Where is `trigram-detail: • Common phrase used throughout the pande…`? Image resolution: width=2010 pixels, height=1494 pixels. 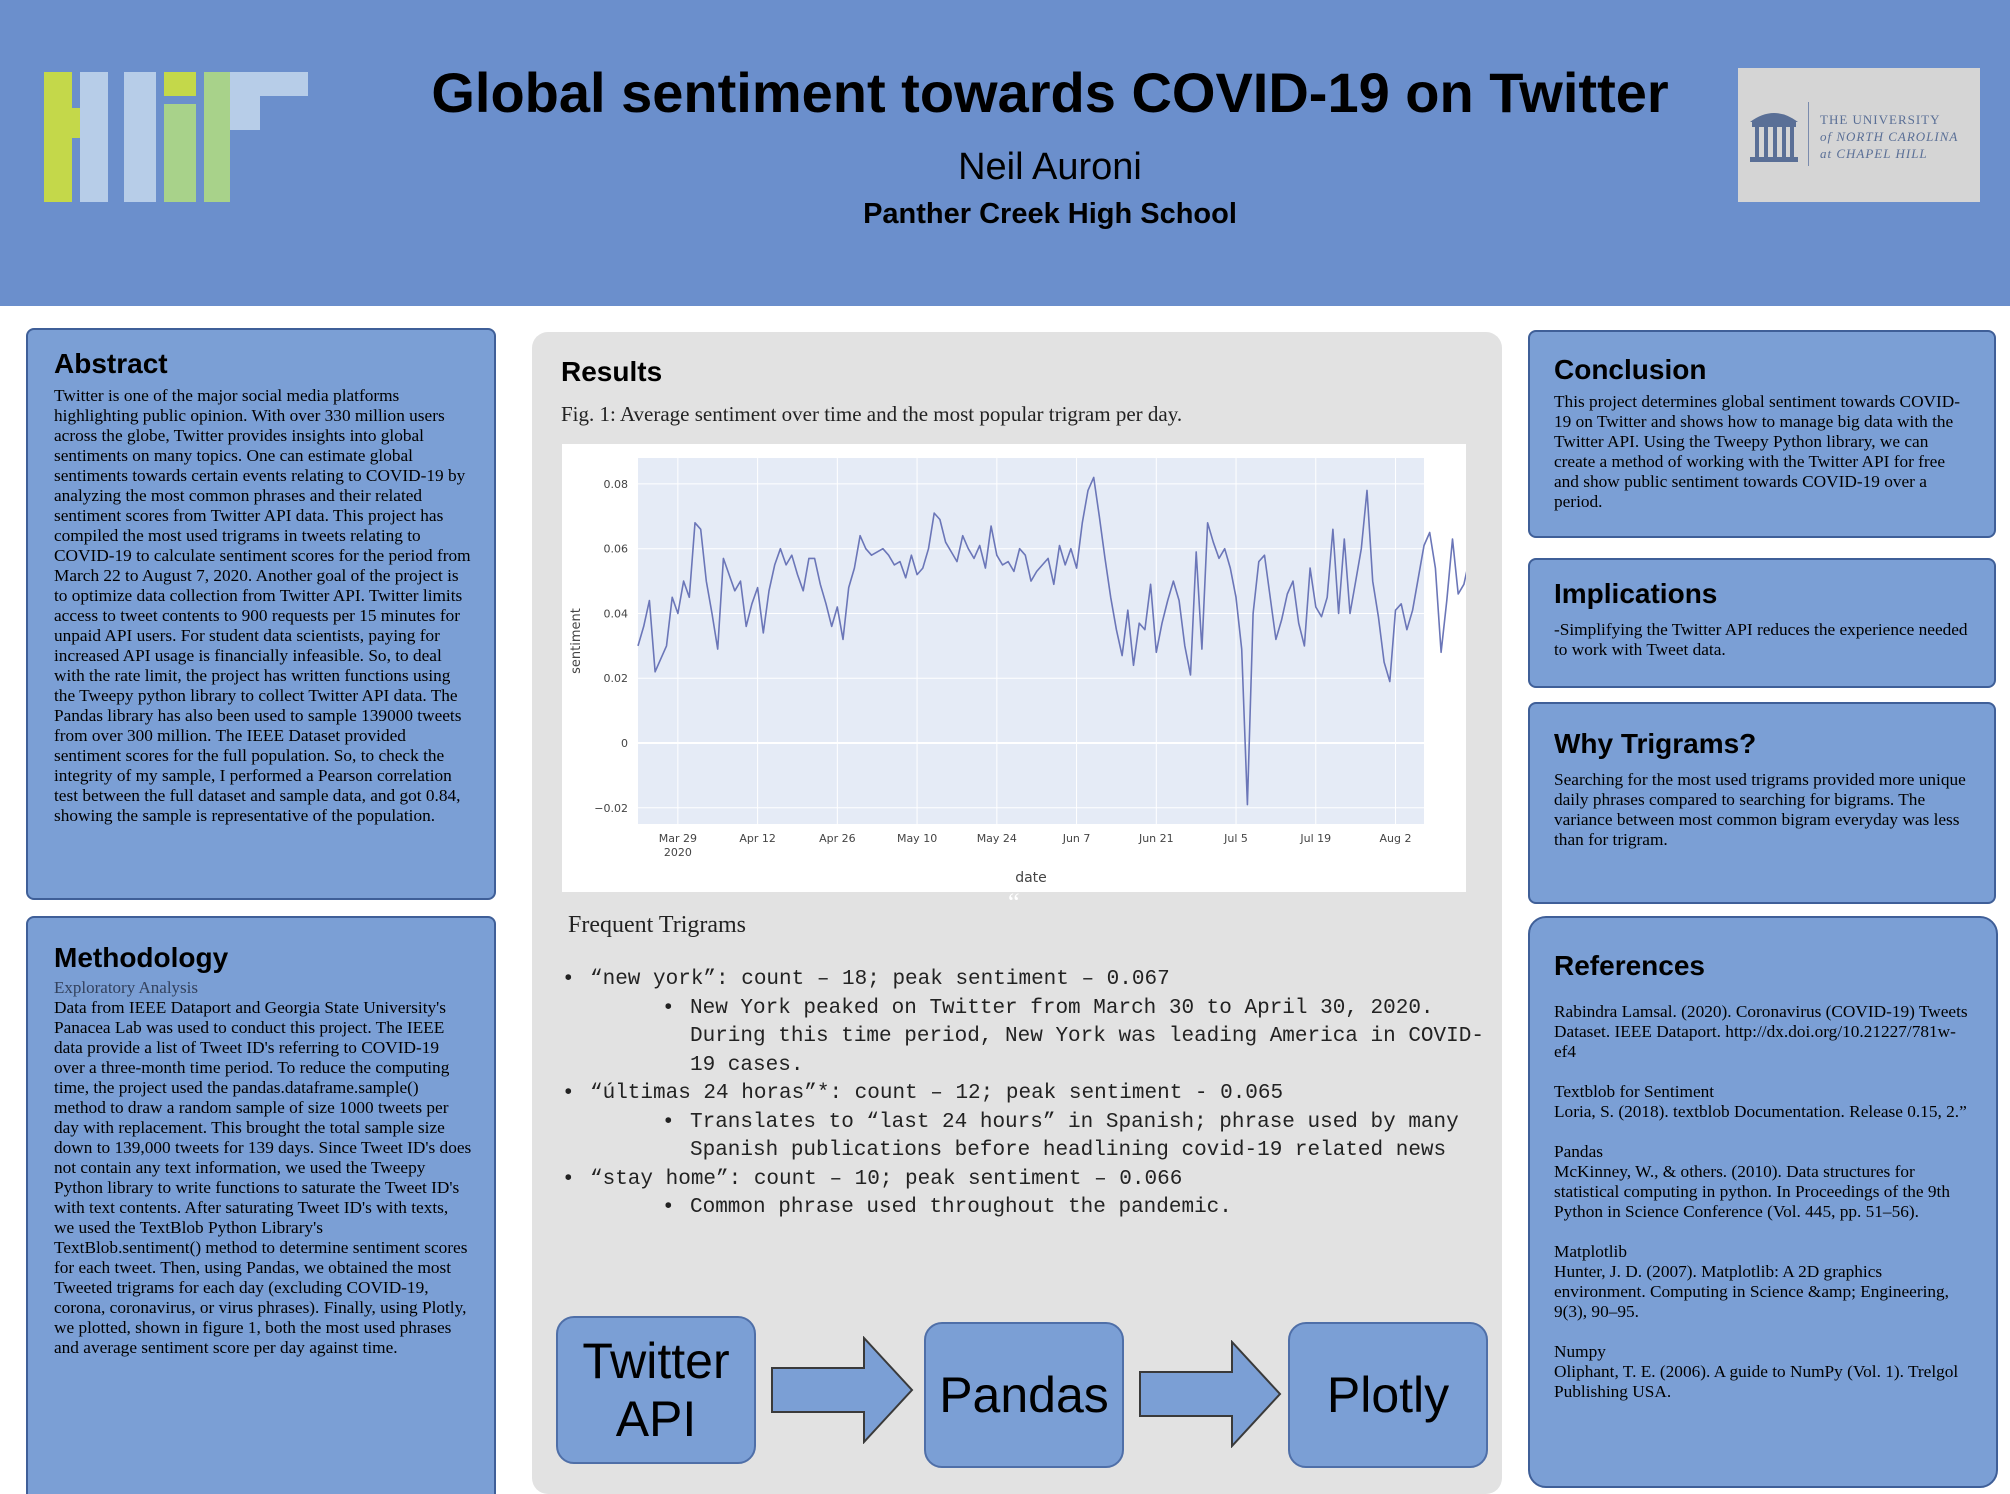 trigram-detail: • Common phrase used throughout the pande… is located at coordinates (947, 1207).